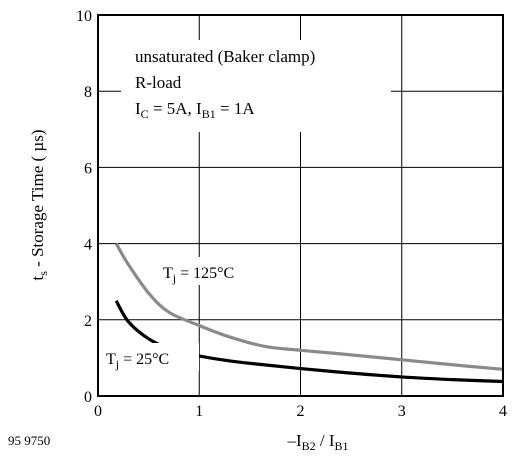 This screenshot has width=512, height=461. I want to click on annotation-125-background, so click(212, 271).